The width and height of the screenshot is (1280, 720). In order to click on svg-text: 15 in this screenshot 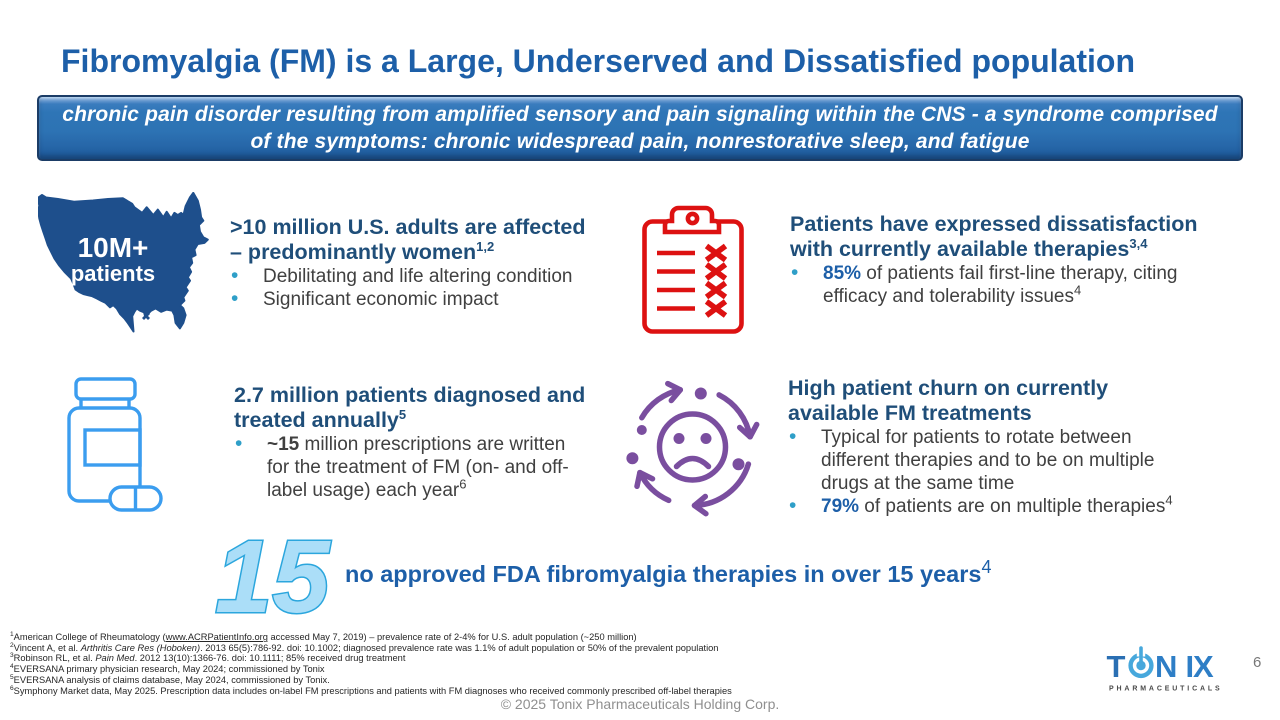, I will do `click(273, 575)`.